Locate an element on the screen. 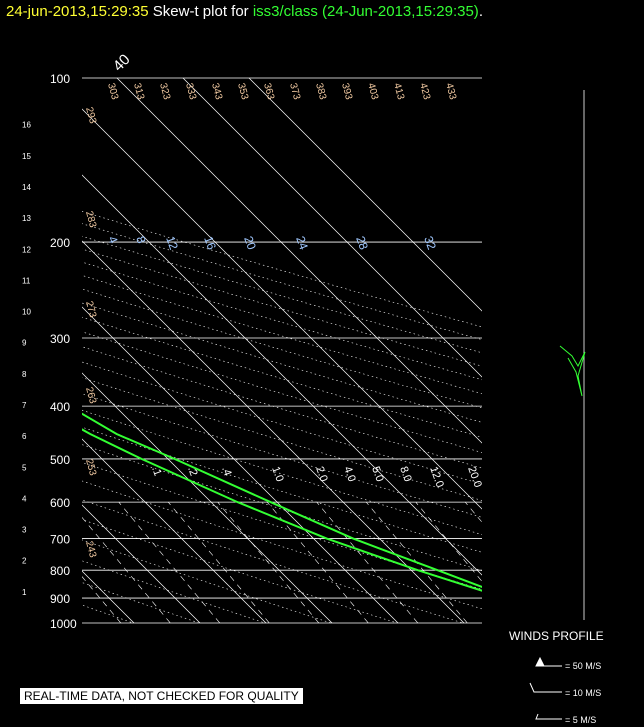  wind-barb-50-icon is located at coordinates (548, 661).